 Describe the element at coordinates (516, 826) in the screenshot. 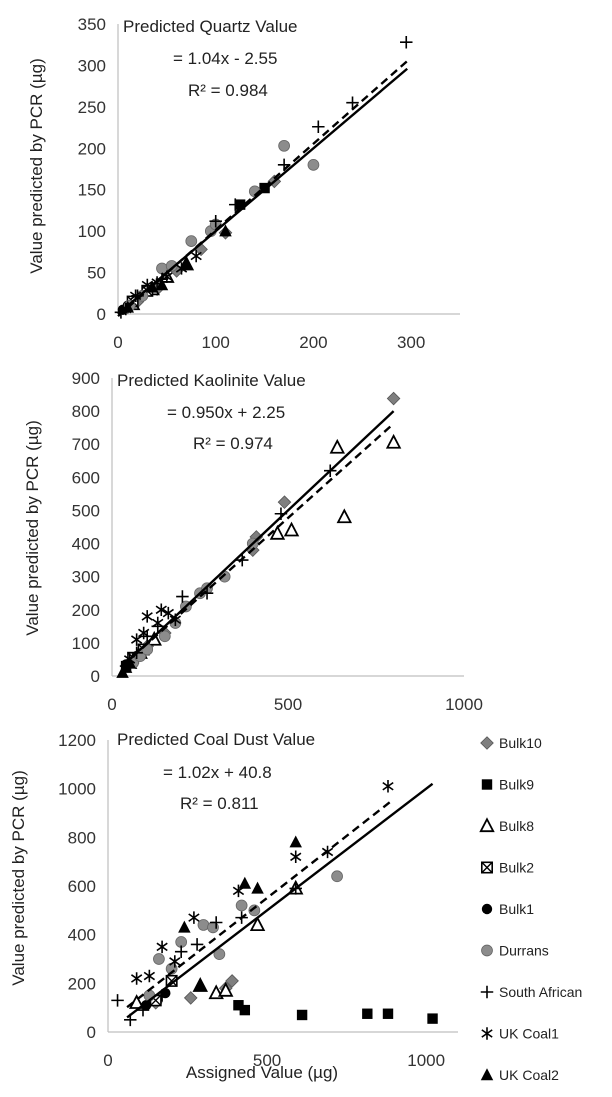

I see `legend-label: Bulk8` at that location.